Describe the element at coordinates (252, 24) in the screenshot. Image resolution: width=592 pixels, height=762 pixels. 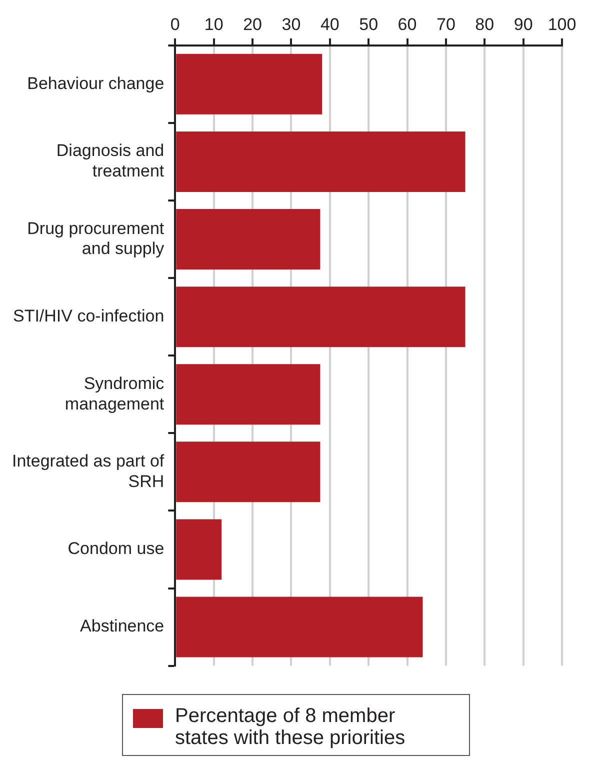
I see `x-tick-label: 20` at that location.